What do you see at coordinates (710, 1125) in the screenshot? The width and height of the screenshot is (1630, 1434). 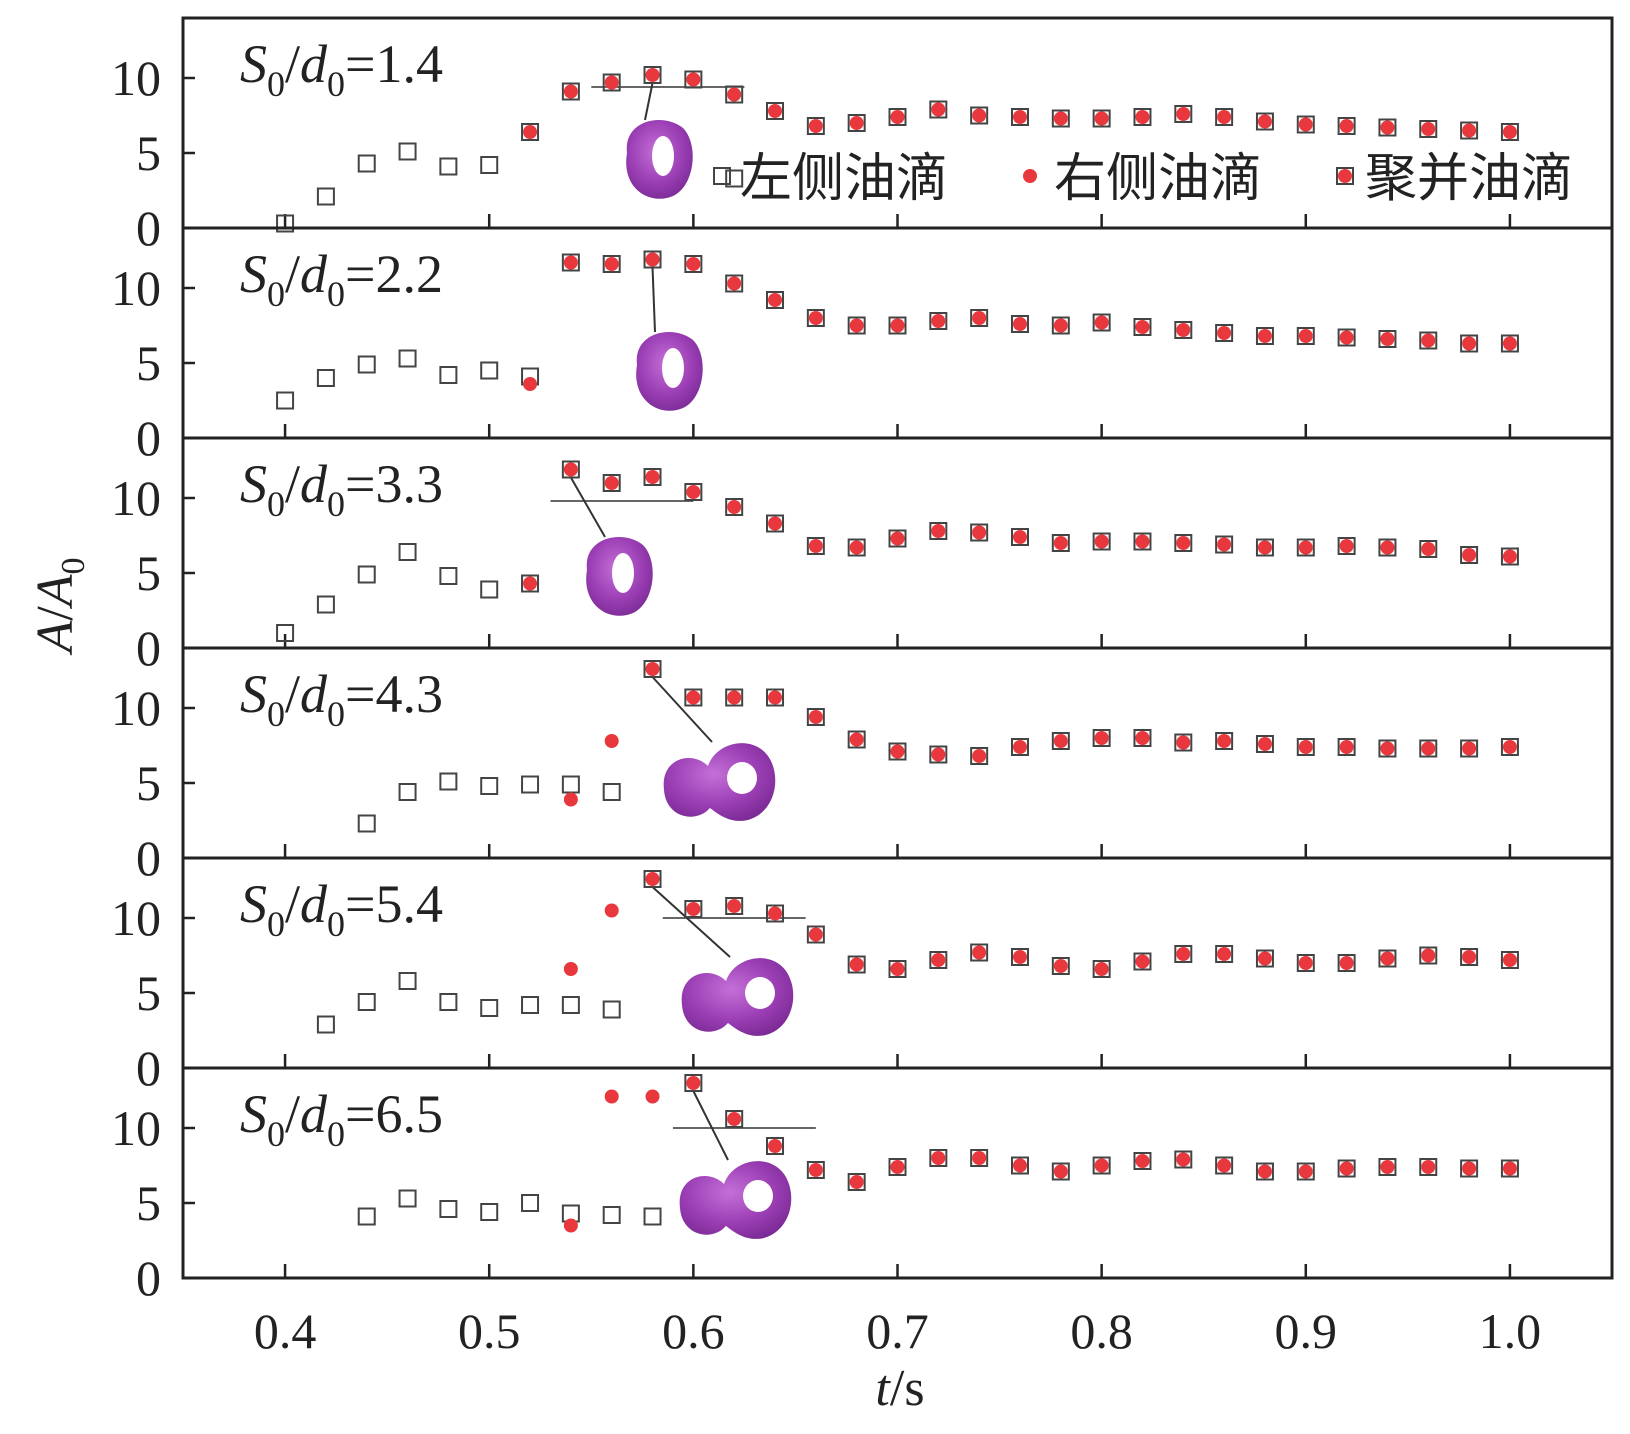 I see `inset-pointer-line` at bounding box center [710, 1125].